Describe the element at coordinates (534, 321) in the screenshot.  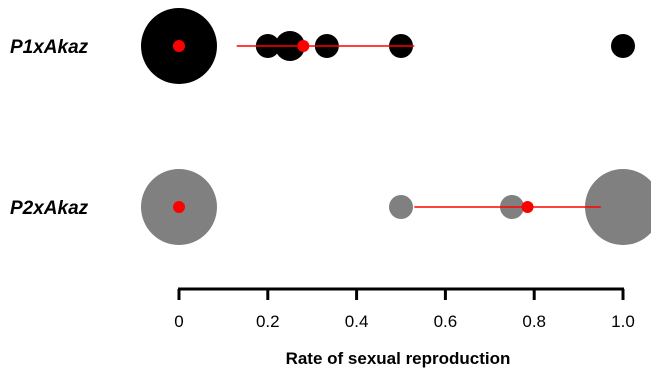
I see `x-tick-label: 0.8` at that location.